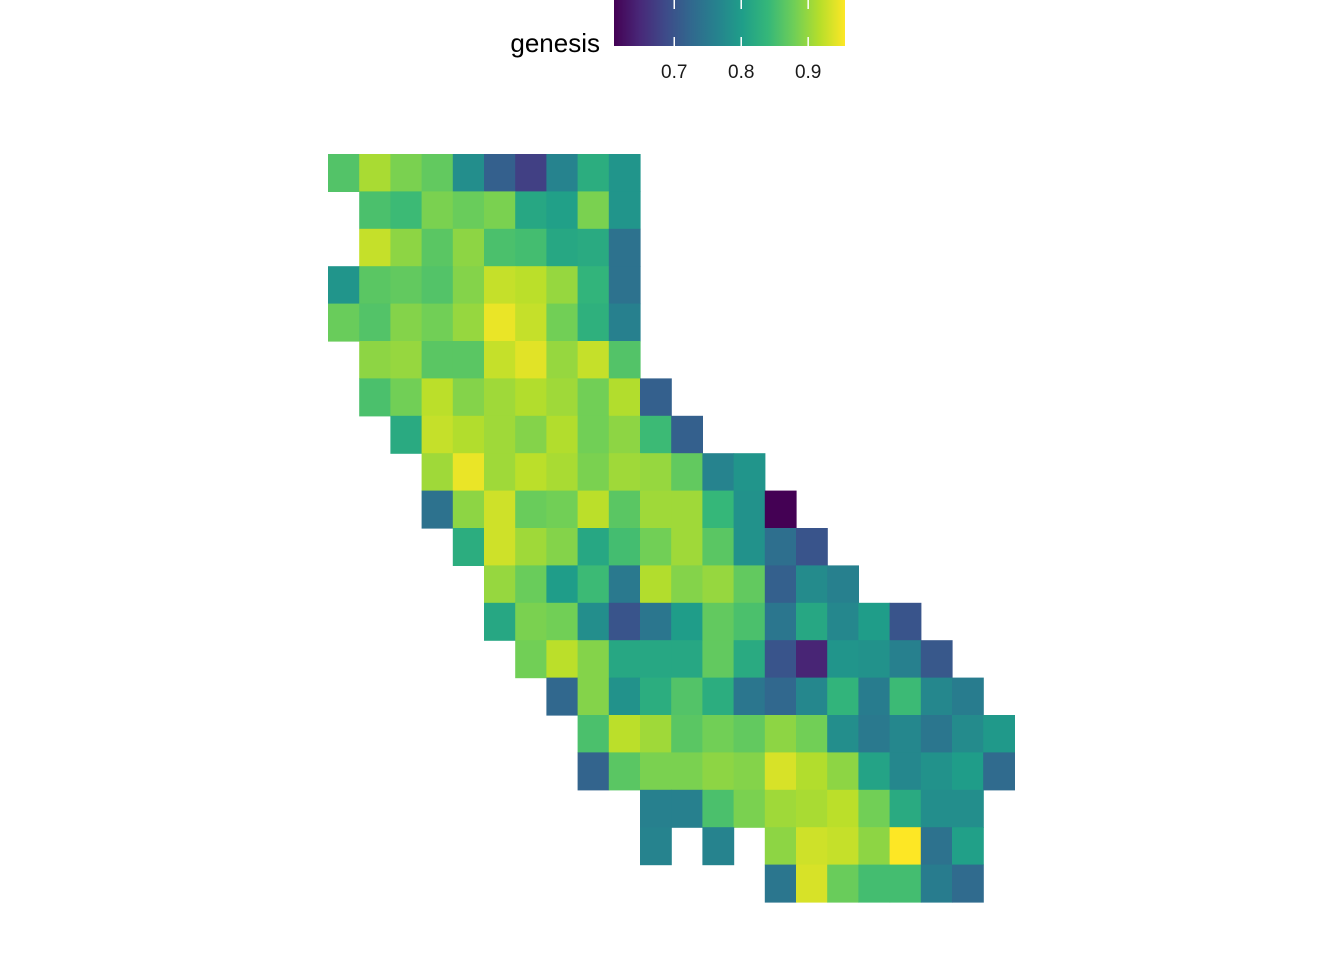  Describe the element at coordinates (741, 72) in the screenshot. I see `colorbar-tick-label: 0.8` at that location.